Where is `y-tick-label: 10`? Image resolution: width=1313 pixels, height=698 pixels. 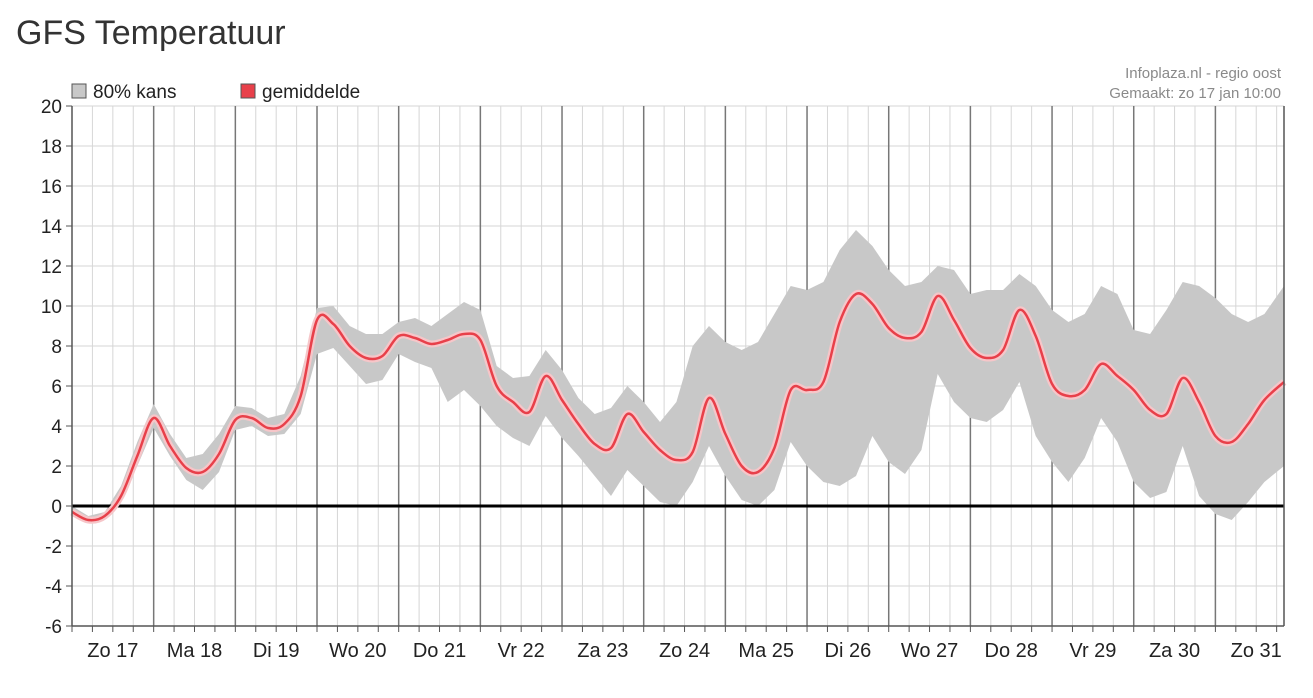 y-tick-label: 10 is located at coordinates (51, 307).